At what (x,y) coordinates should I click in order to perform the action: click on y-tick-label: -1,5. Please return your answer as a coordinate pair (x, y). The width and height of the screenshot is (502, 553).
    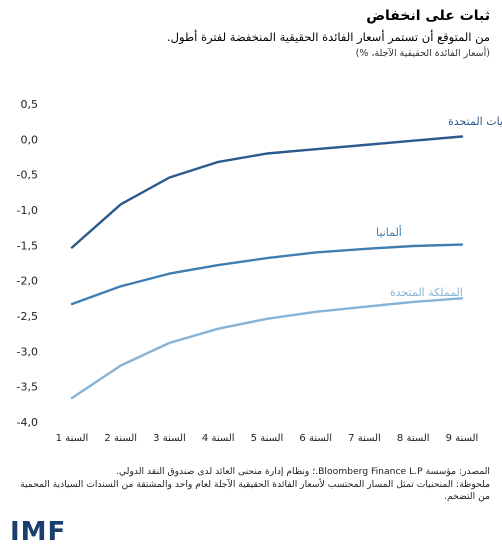
    Looking at the image, I should click on (27, 245).